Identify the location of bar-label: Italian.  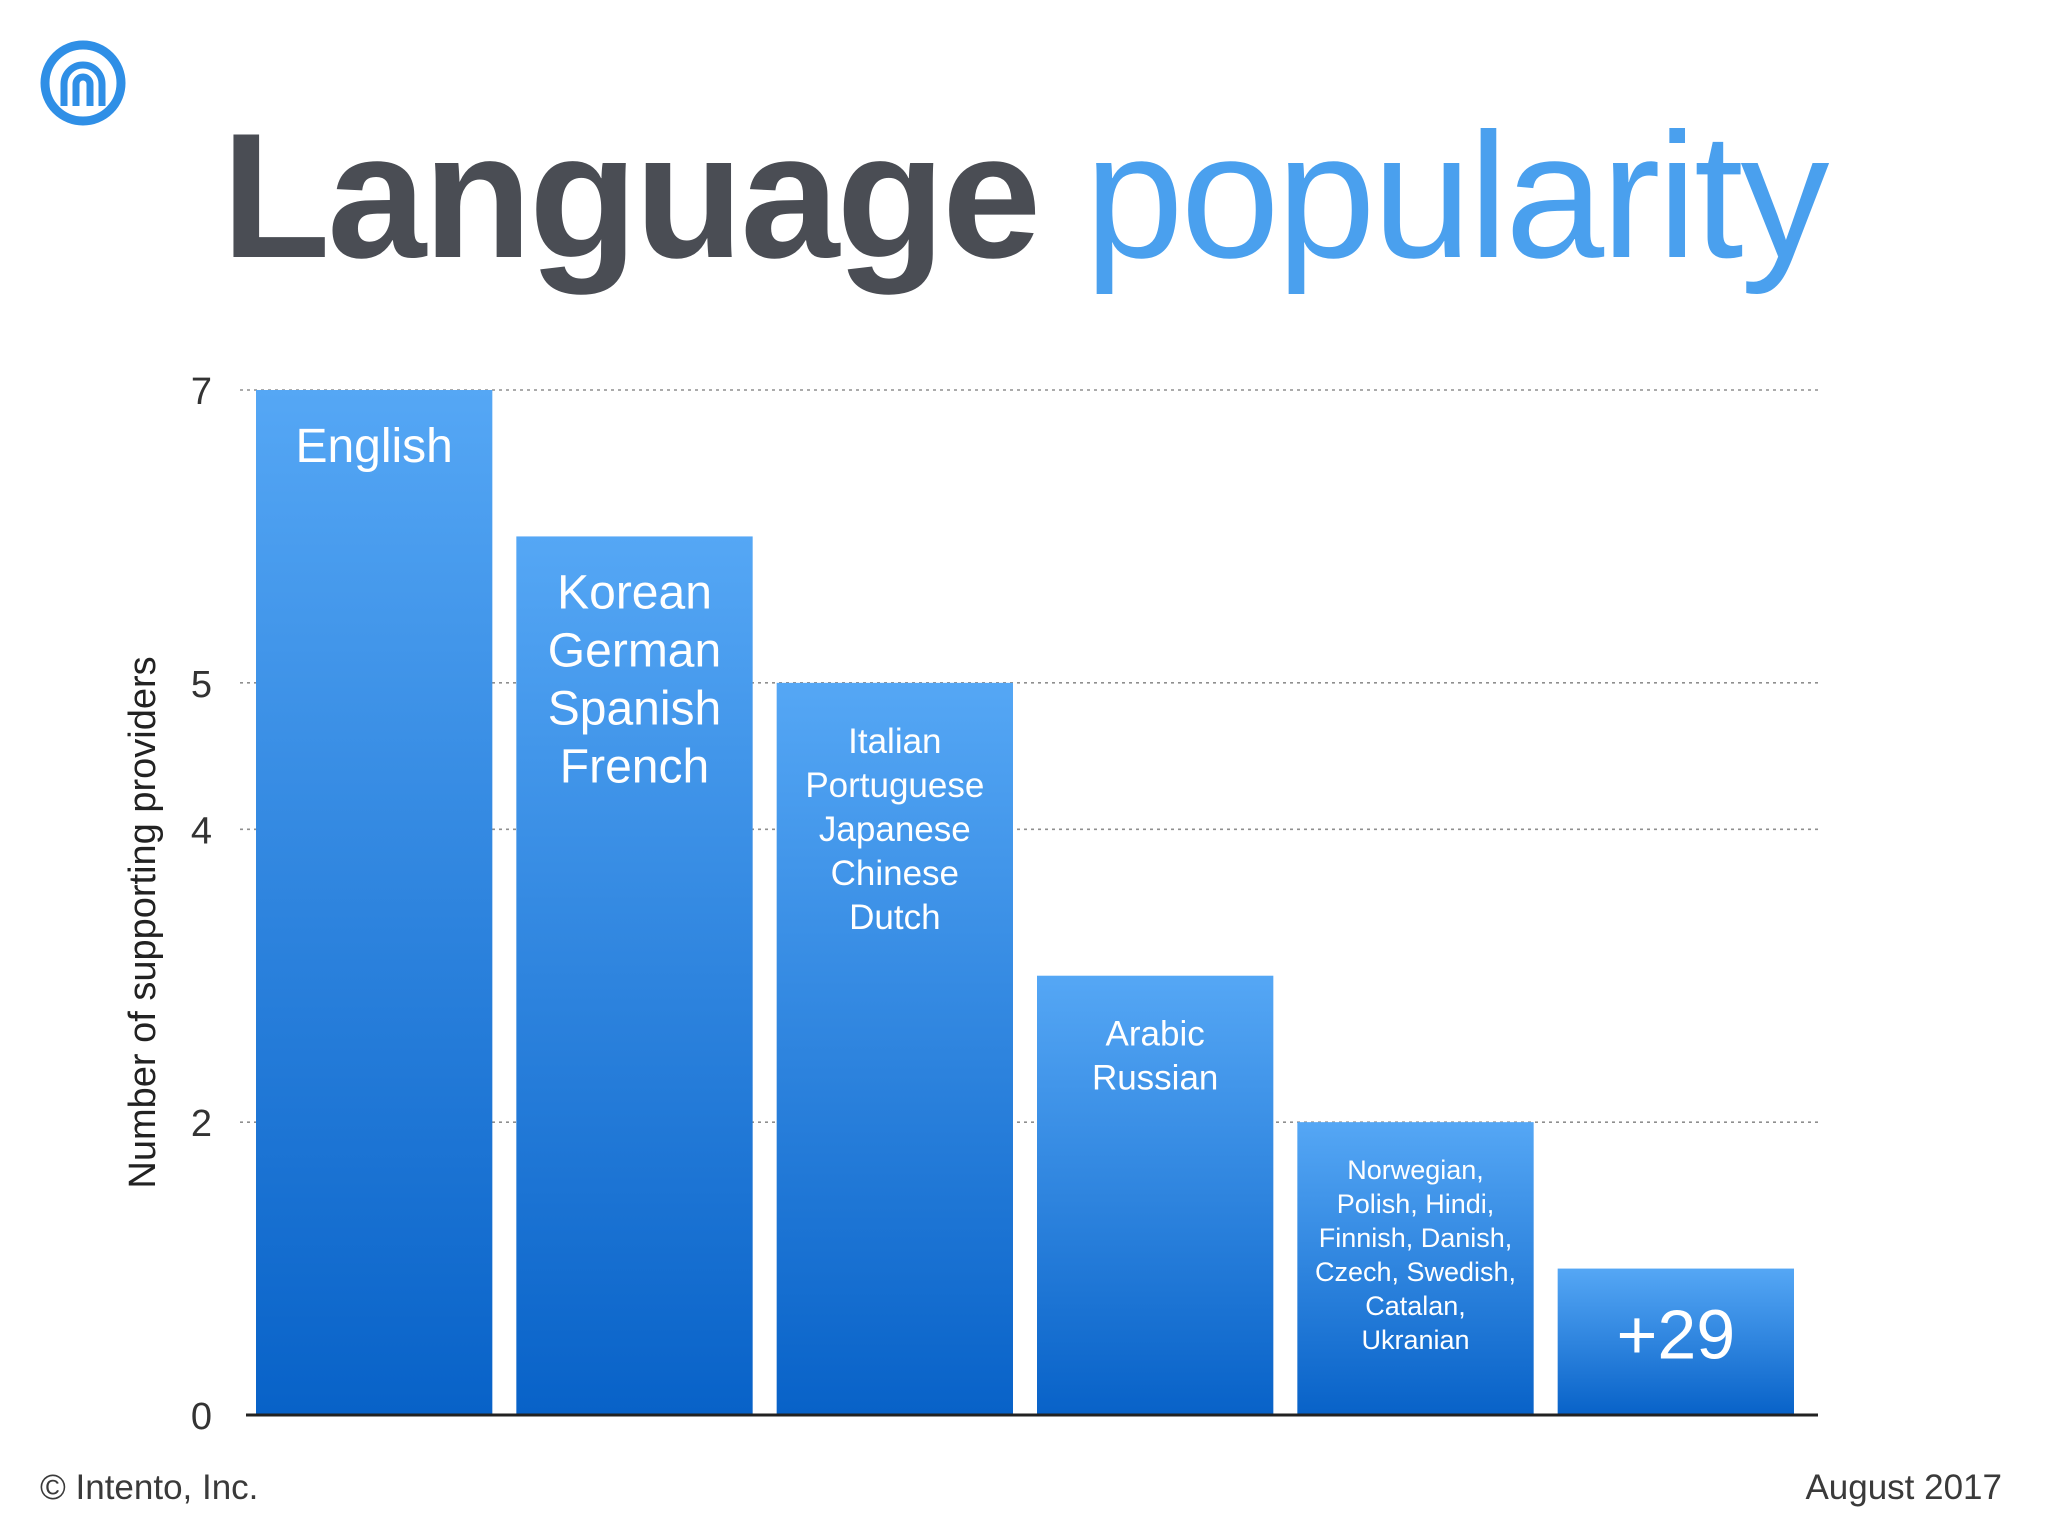
(894, 741).